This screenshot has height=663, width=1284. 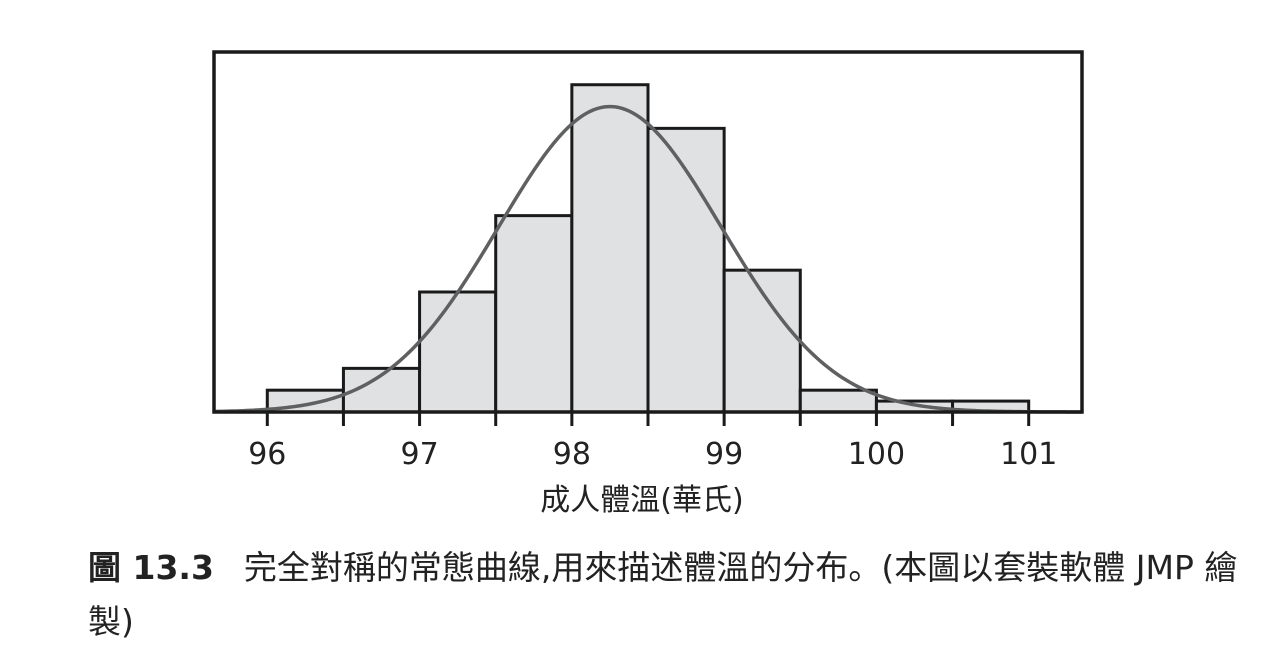 What do you see at coordinates (1028, 454) in the screenshot?
I see `x-tick-label: 101` at bounding box center [1028, 454].